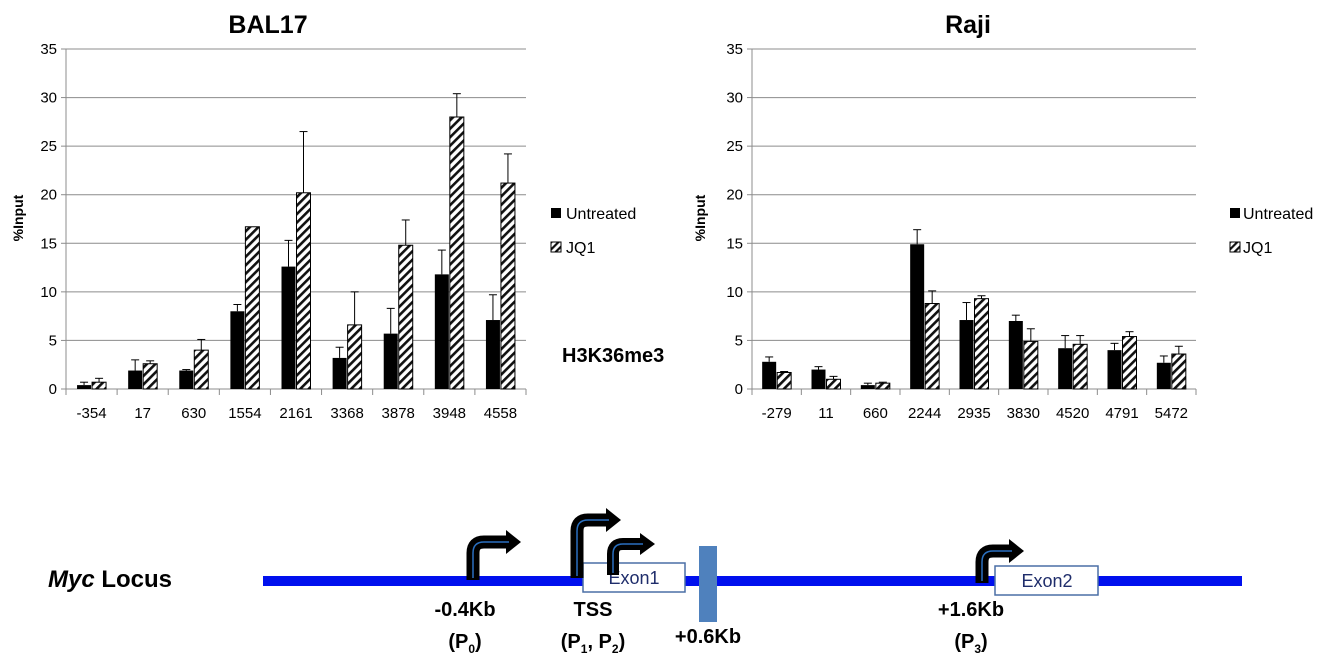 The image size is (1333, 659). I want to click on y-tick-label: 20, so click(48, 195).